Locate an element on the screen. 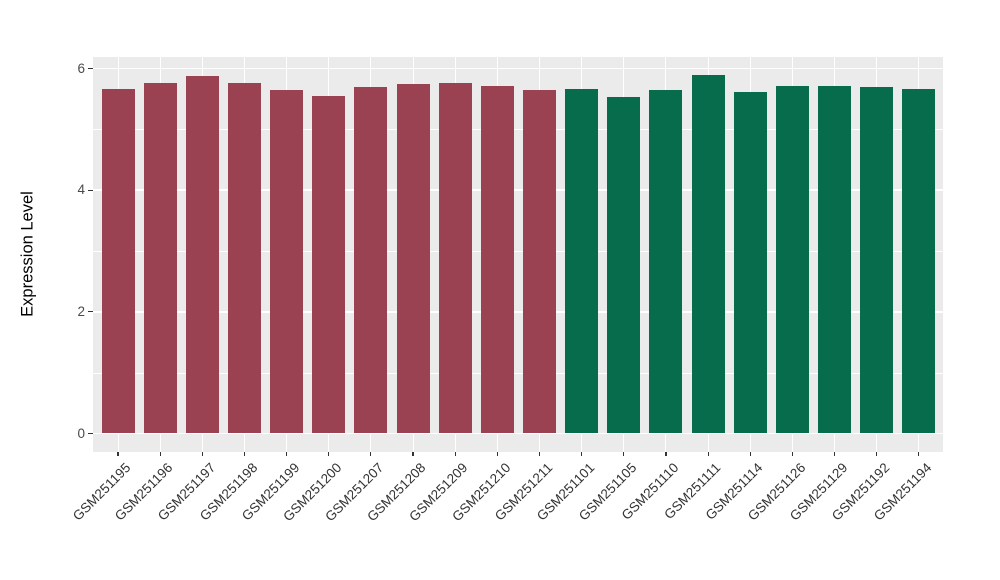 The height and width of the screenshot is (580, 1000). y-tick-label: 0 is located at coordinates (81, 433).